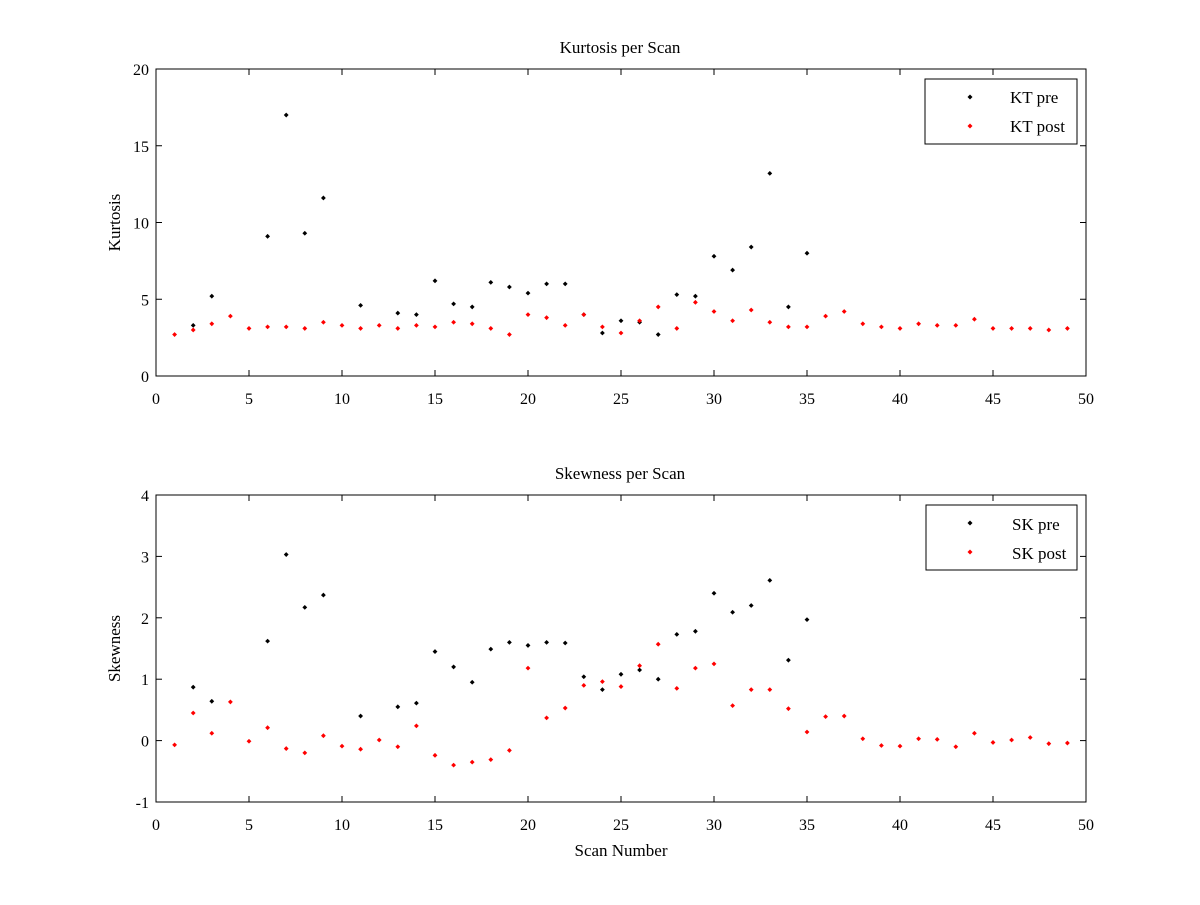  What do you see at coordinates (900, 399) in the screenshot?
I see `kurtosis-x-tick-label: 40` at bounding box center [900, 399].